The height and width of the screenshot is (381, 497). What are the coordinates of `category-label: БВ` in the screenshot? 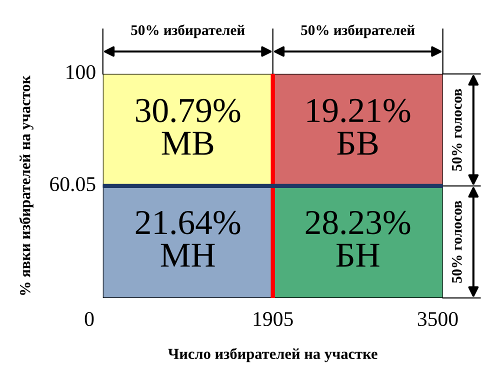 It's located at (357, 143).